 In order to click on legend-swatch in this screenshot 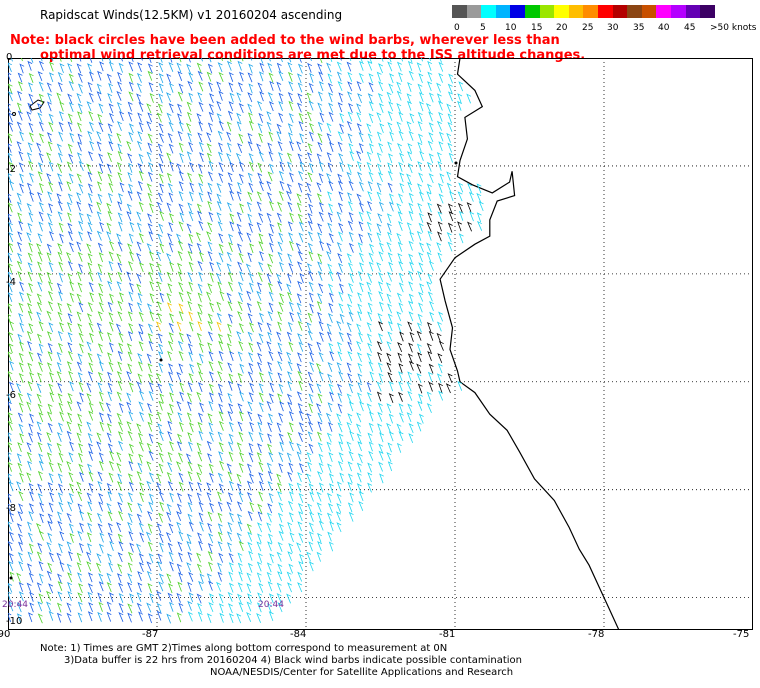, I will do `click(606, 11)`.